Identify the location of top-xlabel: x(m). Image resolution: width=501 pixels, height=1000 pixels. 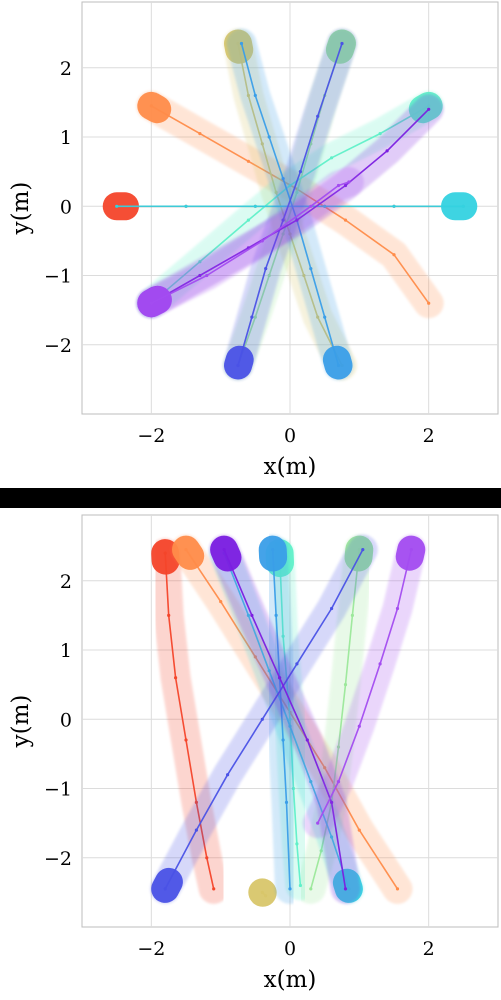
(290, 467).